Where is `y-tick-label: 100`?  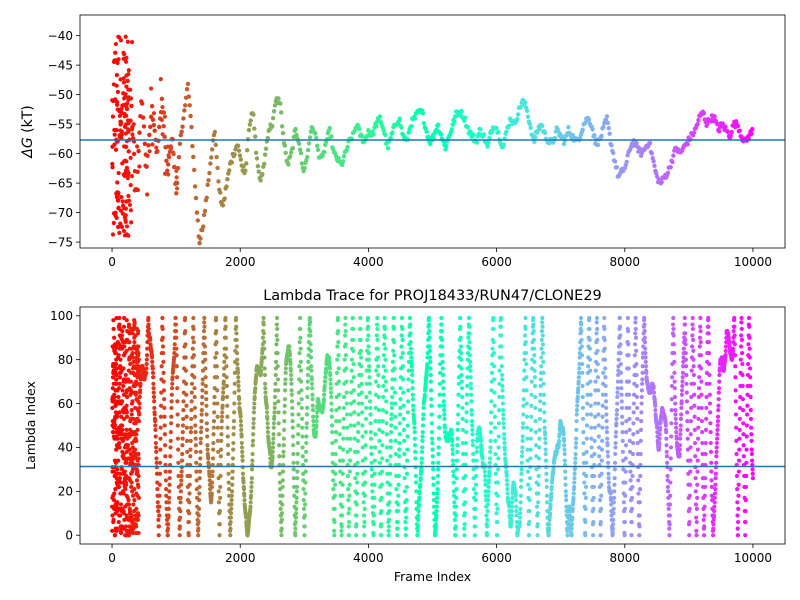 y-tick-label: 100 is located at coordinates (61, 316).